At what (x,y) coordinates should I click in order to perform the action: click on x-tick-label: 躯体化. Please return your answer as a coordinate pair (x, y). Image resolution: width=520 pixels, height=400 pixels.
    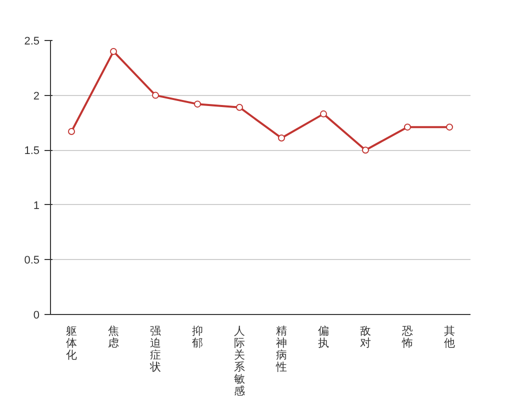
    Looking at the image, I should click on (71, 344).